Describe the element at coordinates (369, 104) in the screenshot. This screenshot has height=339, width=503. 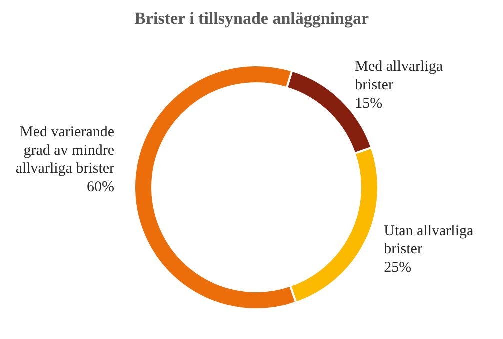
I see `data-label: 15%` at that location.